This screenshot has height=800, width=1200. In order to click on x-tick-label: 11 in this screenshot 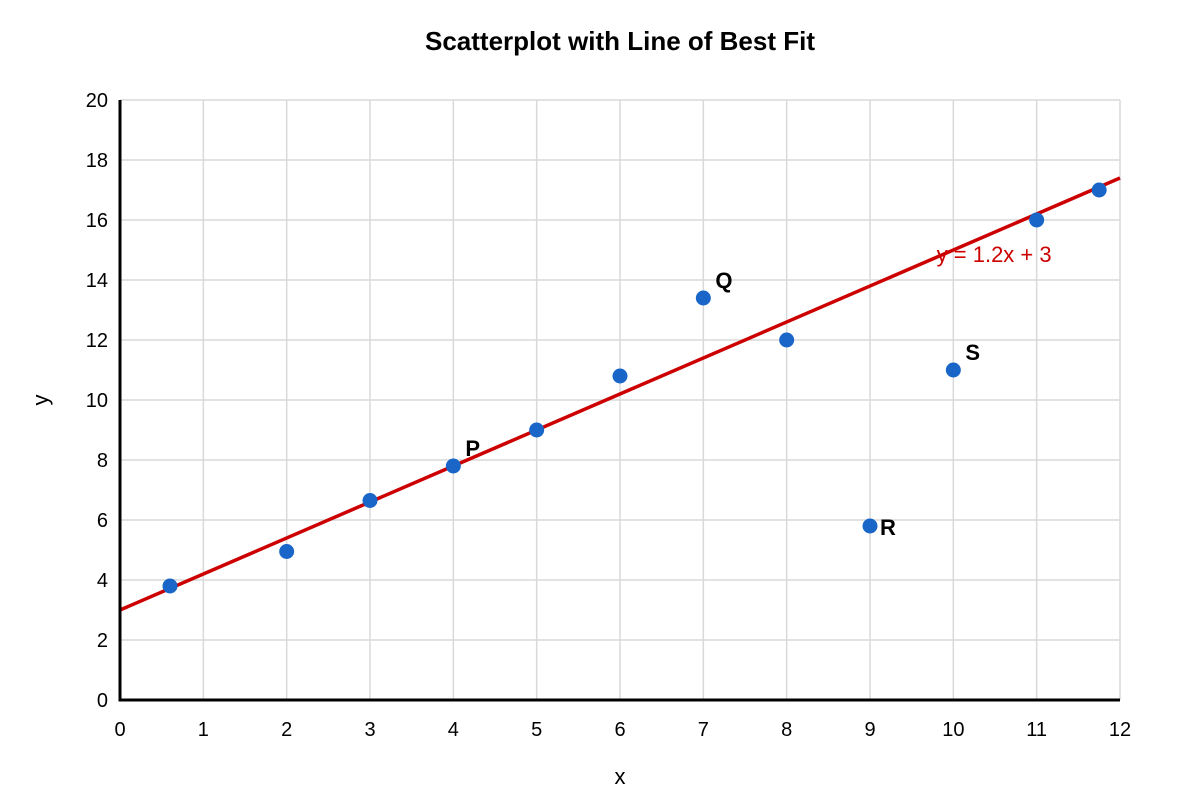, I will do `click(1036, 730)`.